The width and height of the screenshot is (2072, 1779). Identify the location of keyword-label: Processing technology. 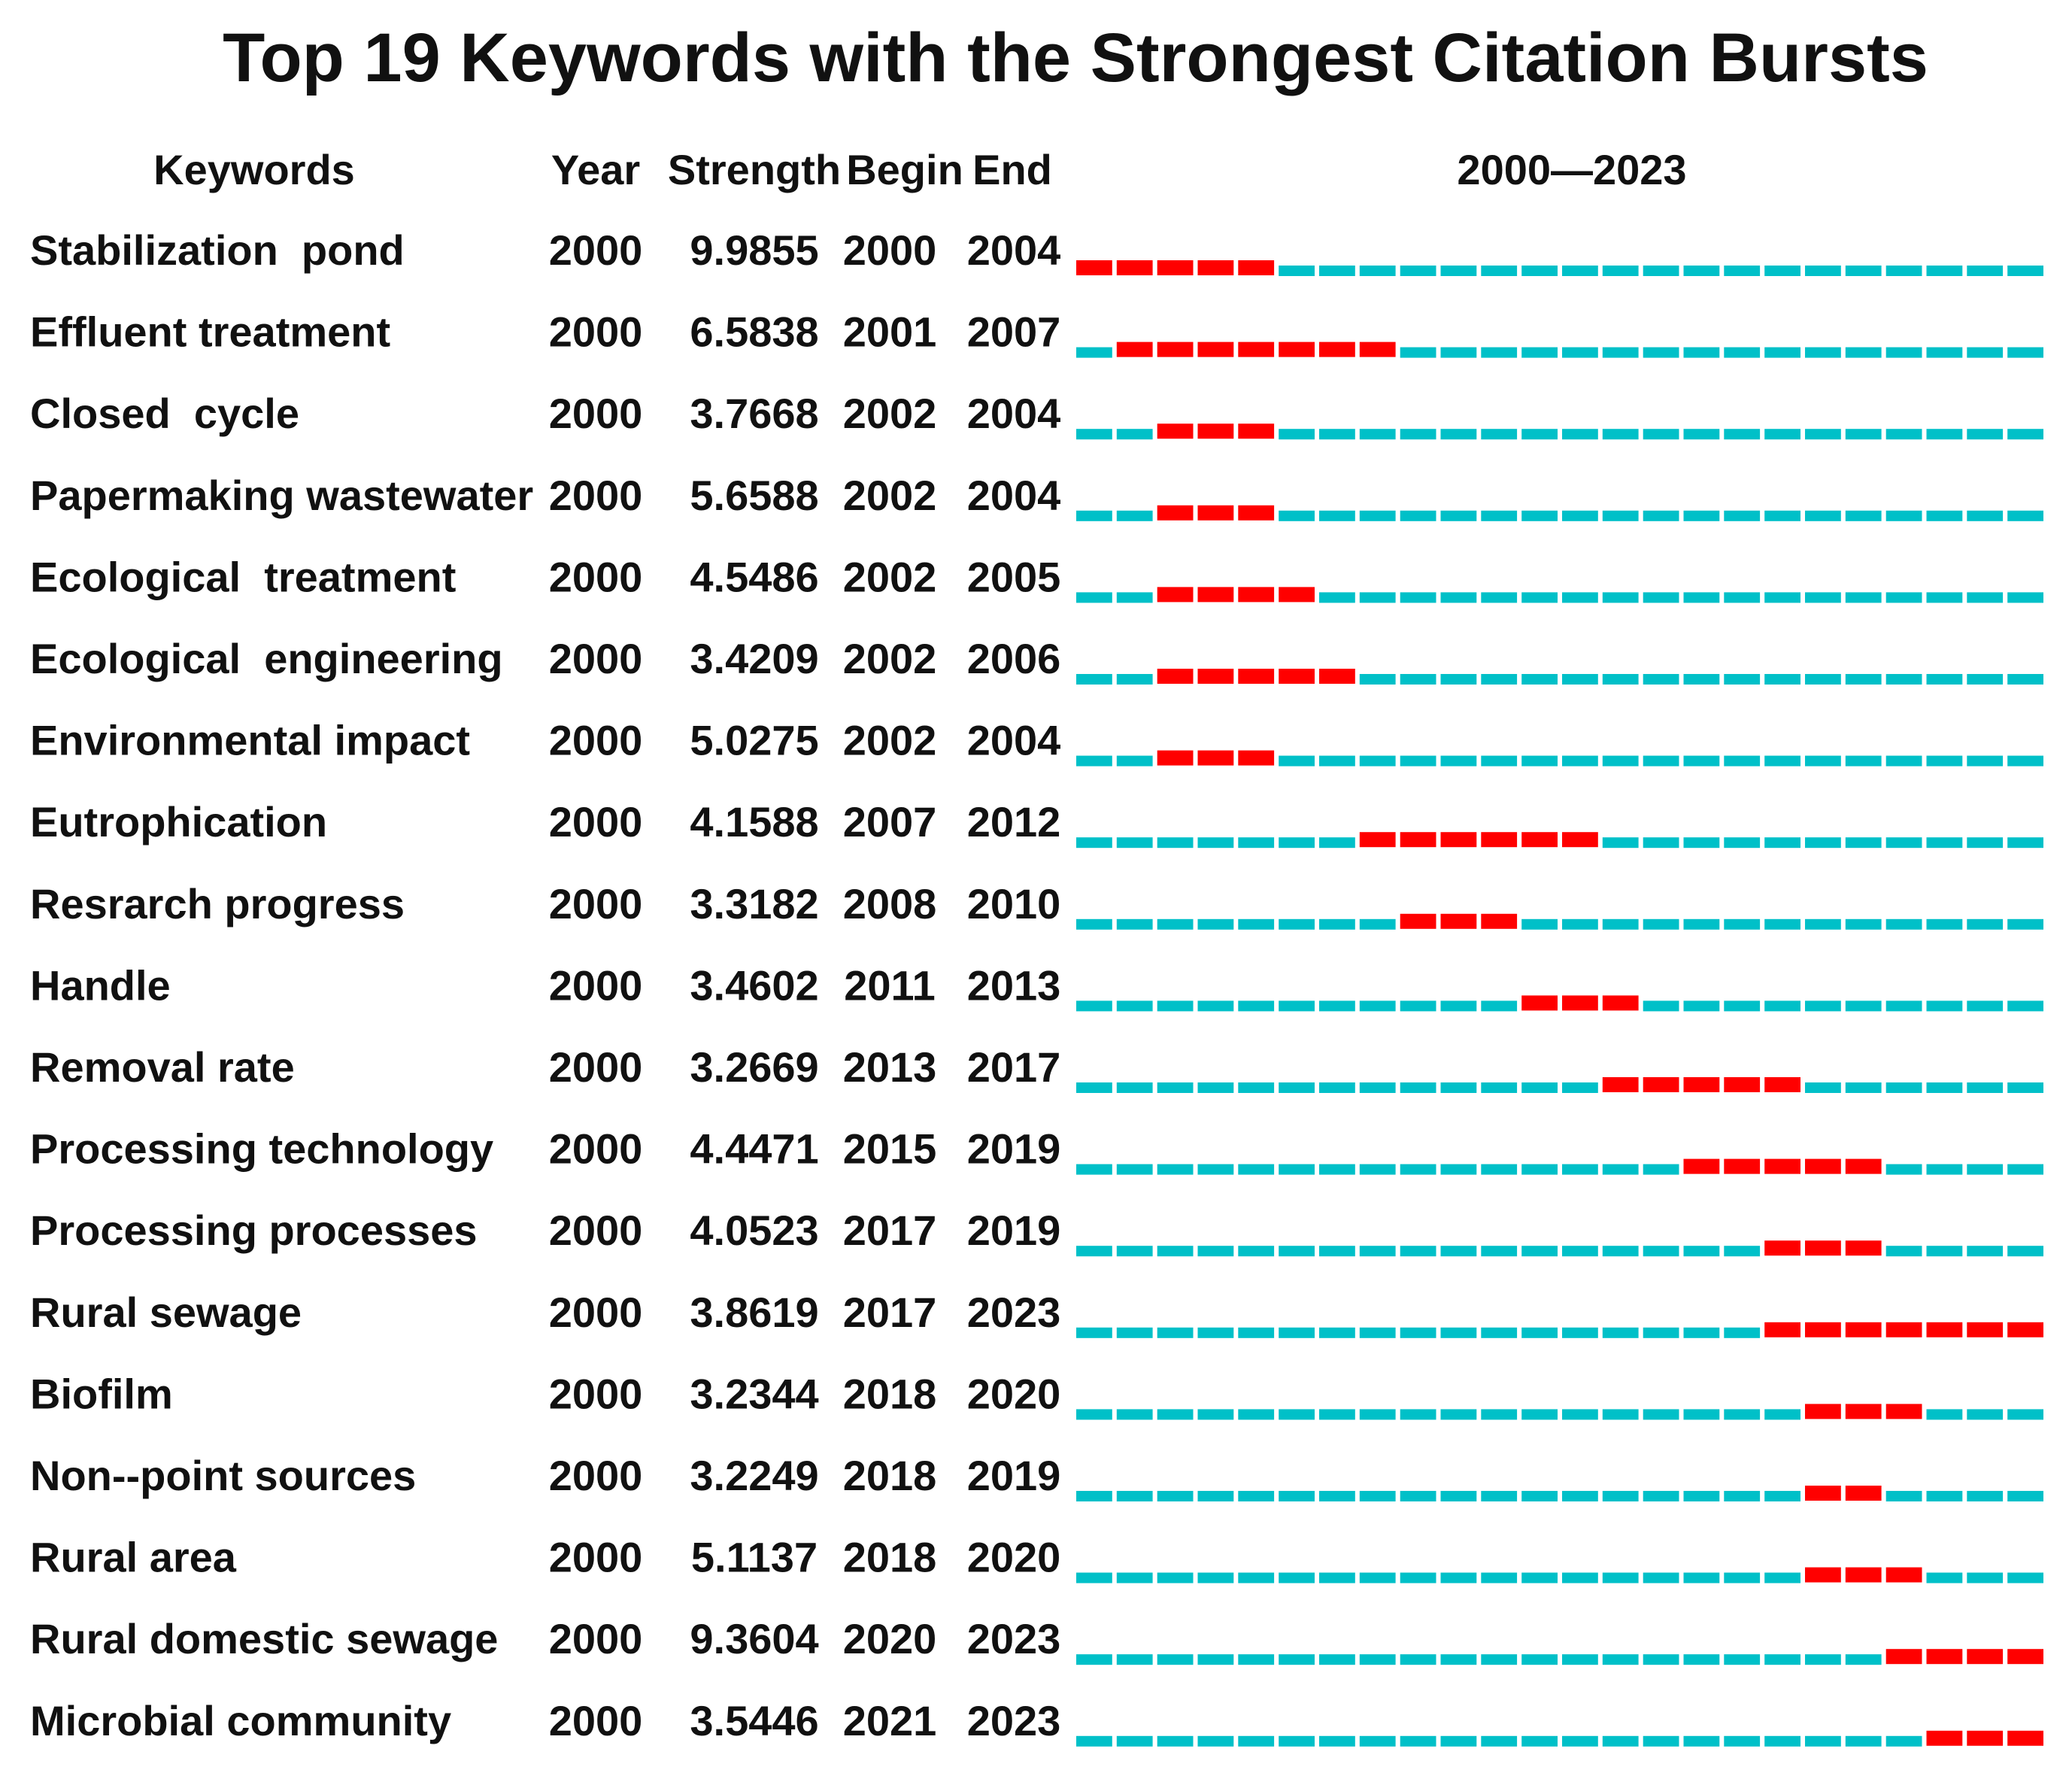
(261, 1149).